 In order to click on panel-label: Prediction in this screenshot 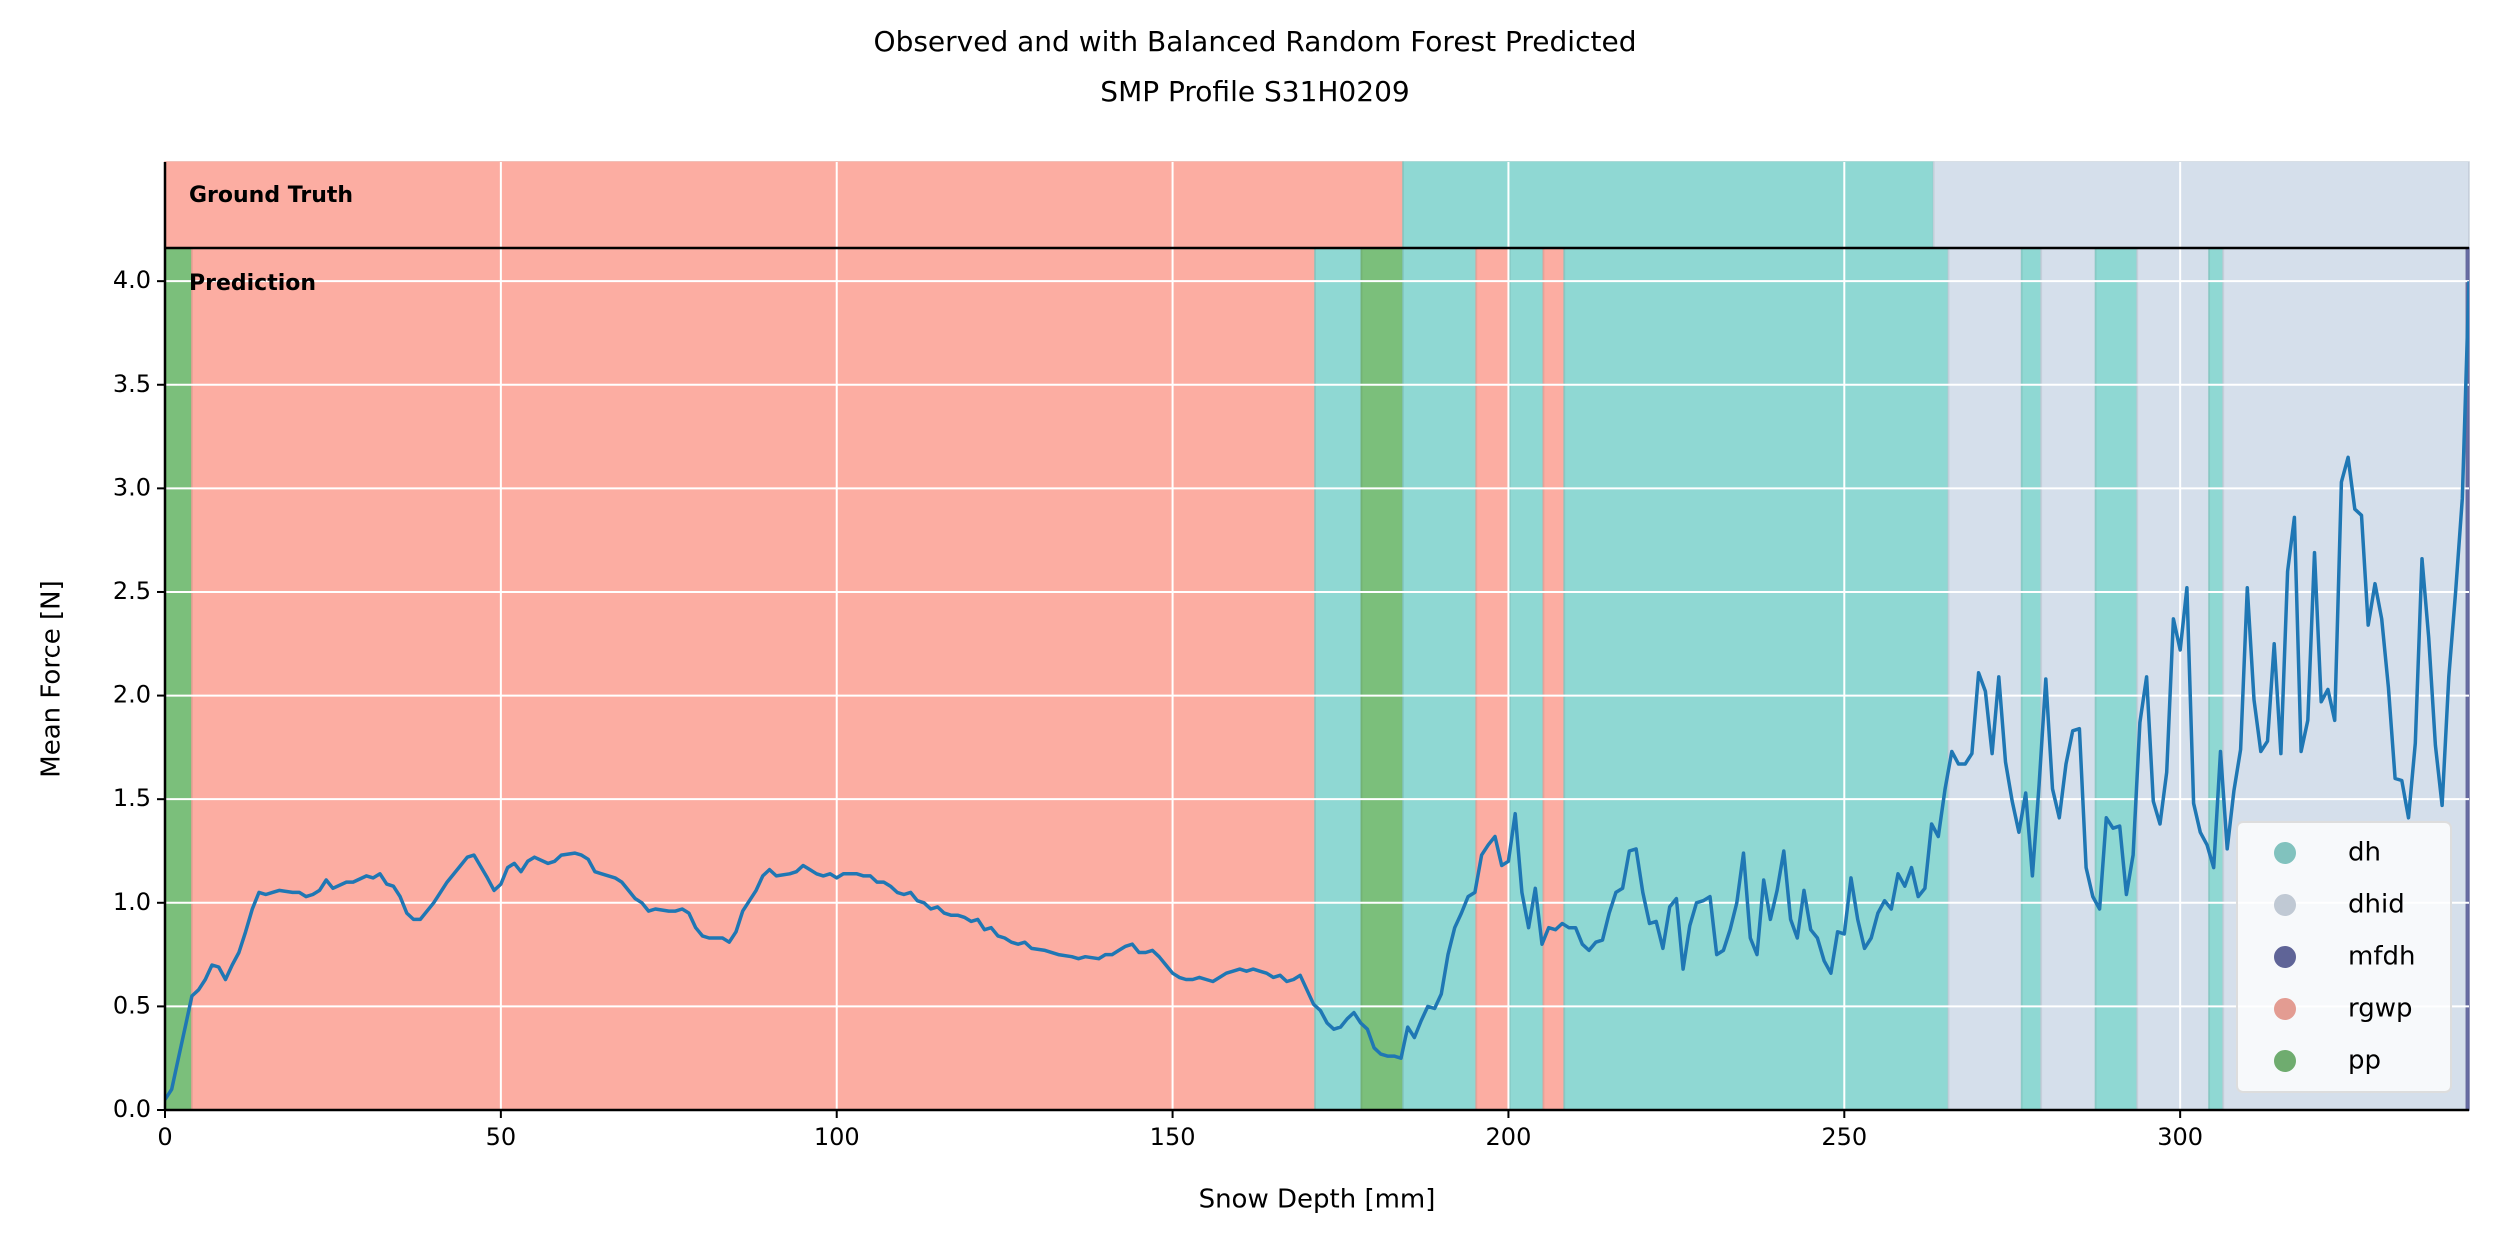, I will do `click(252, 283)`.